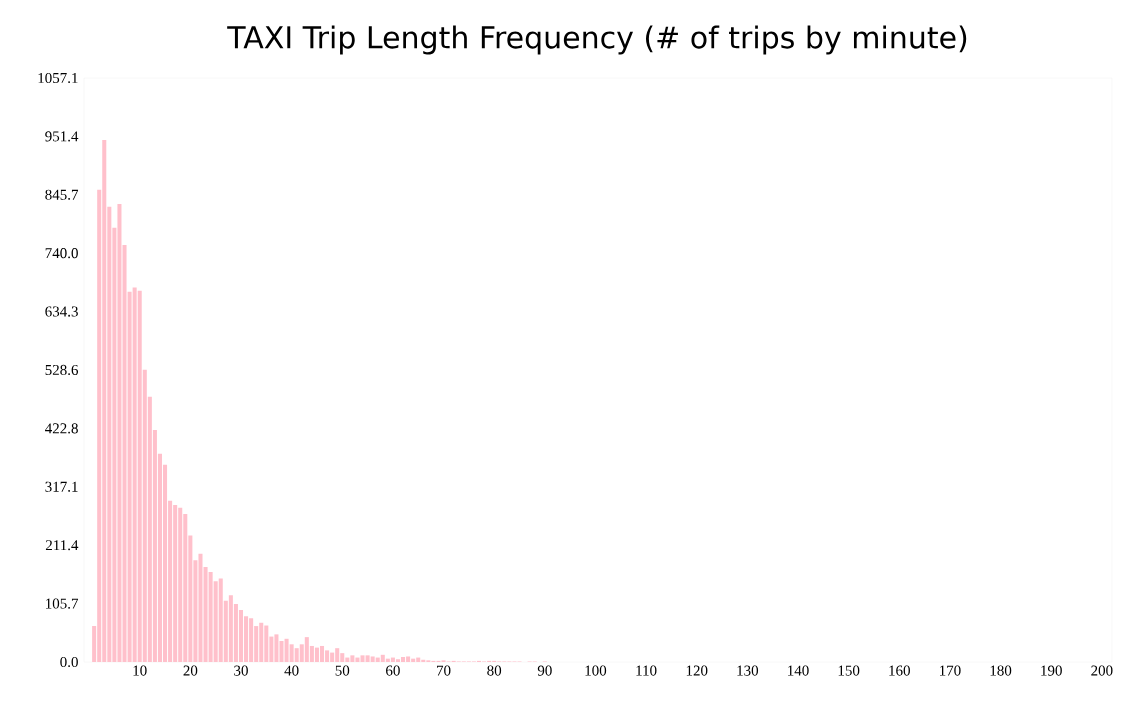  Describe the element at coordinates (597, 40) in the screenshot. I see `chart-title: TAXI Trip Length Frequency (# of trips by minute)` at that location.